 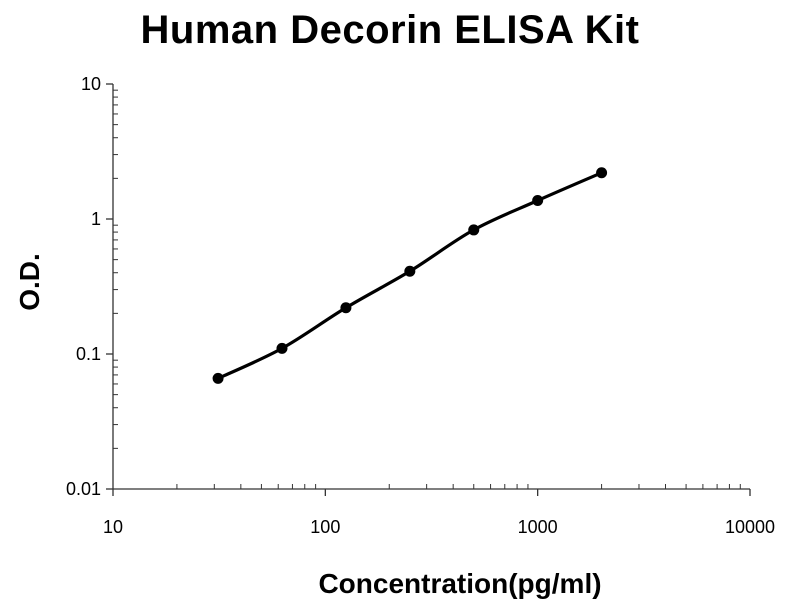 I want to click on x-tick-label: 100, so click(x=325, y=527).